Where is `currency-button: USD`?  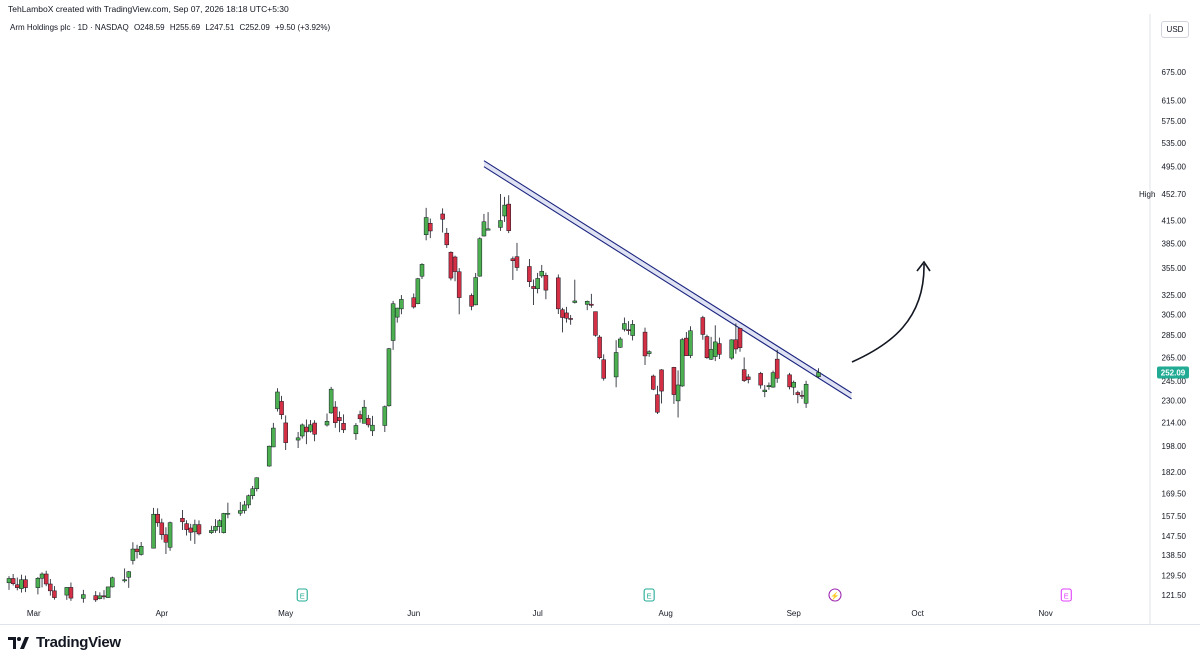 currency-button: USD is located at coordinates (1175, 29).